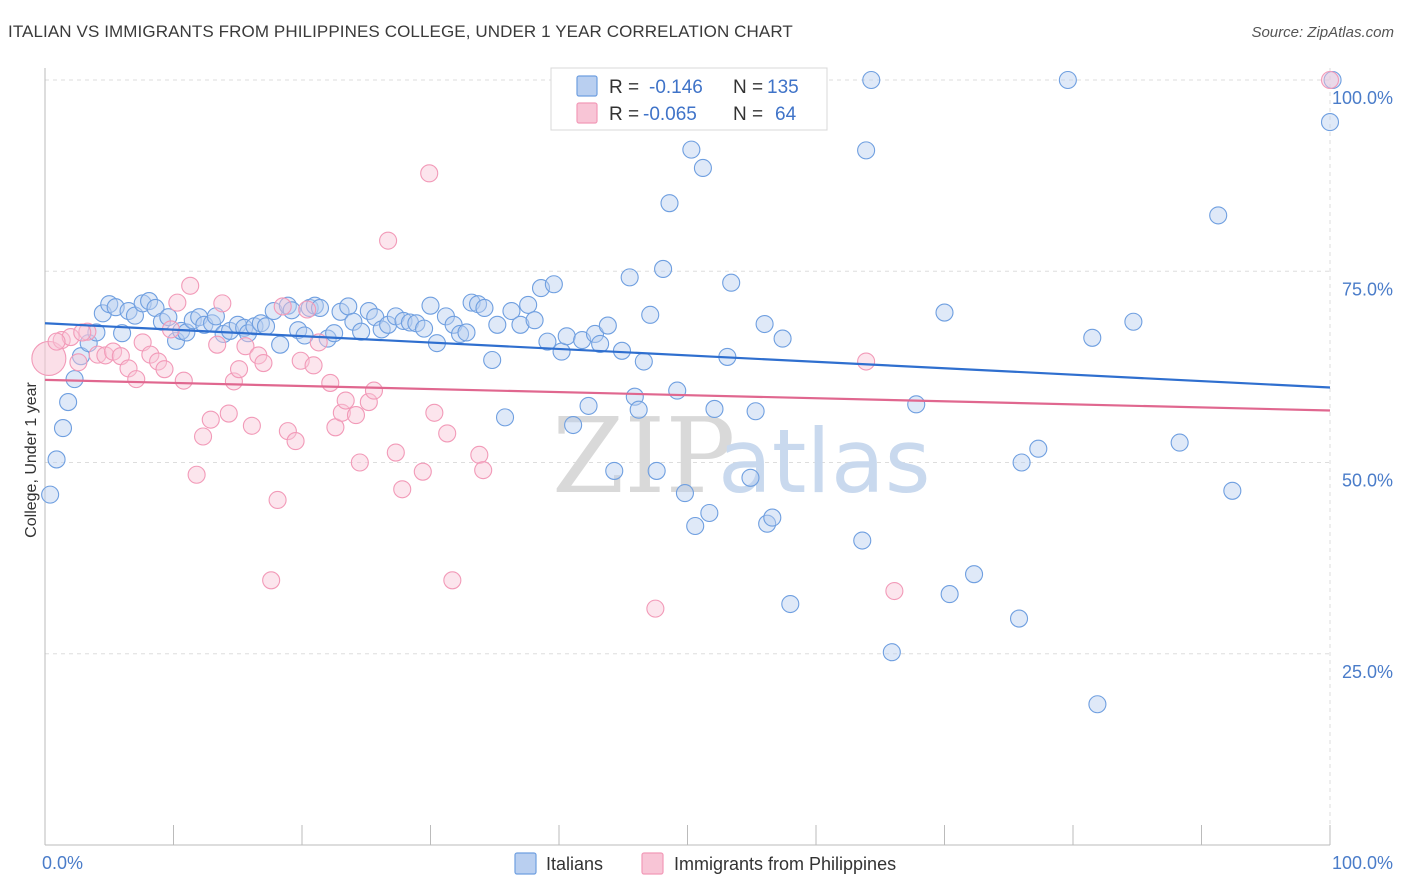 The height and width of the screenshot is (892, 1406). I want to click on y-tick-label-2: 75.0%, so click(1367, 289).